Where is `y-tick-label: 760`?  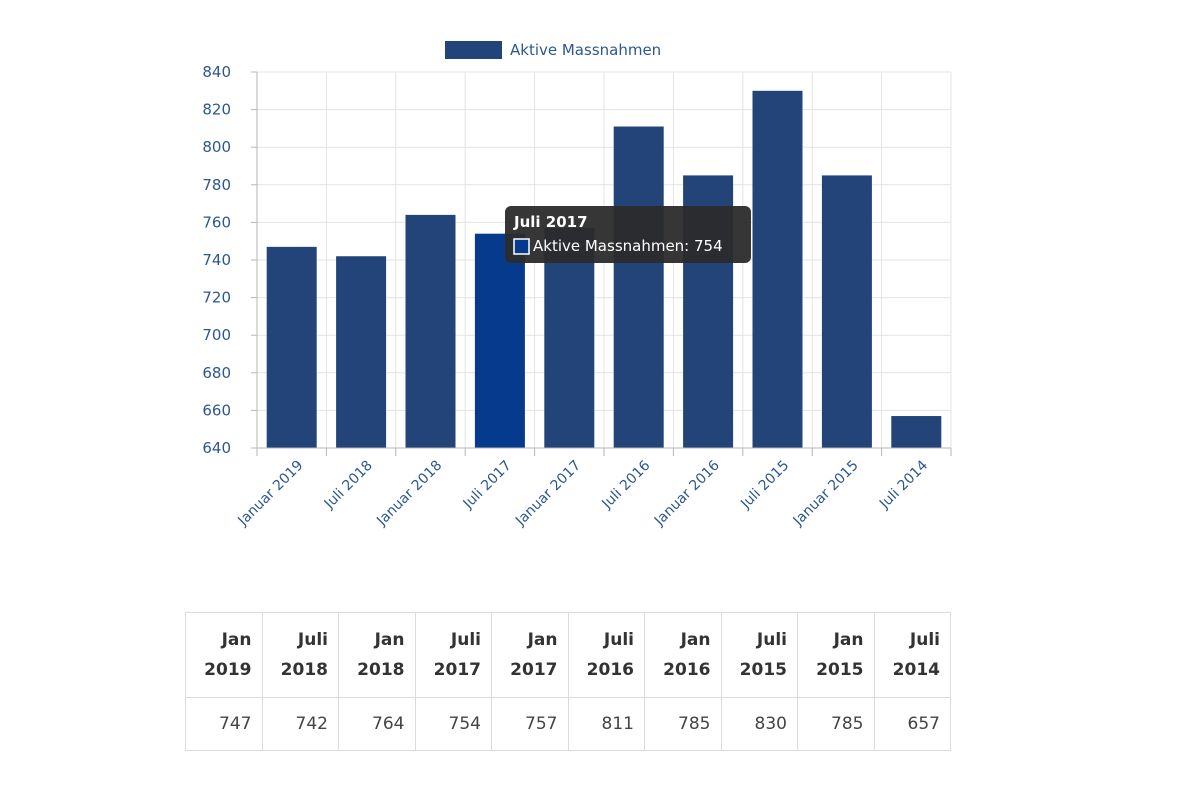 y-tick-label: 760 is located at coordinates (216, 222).